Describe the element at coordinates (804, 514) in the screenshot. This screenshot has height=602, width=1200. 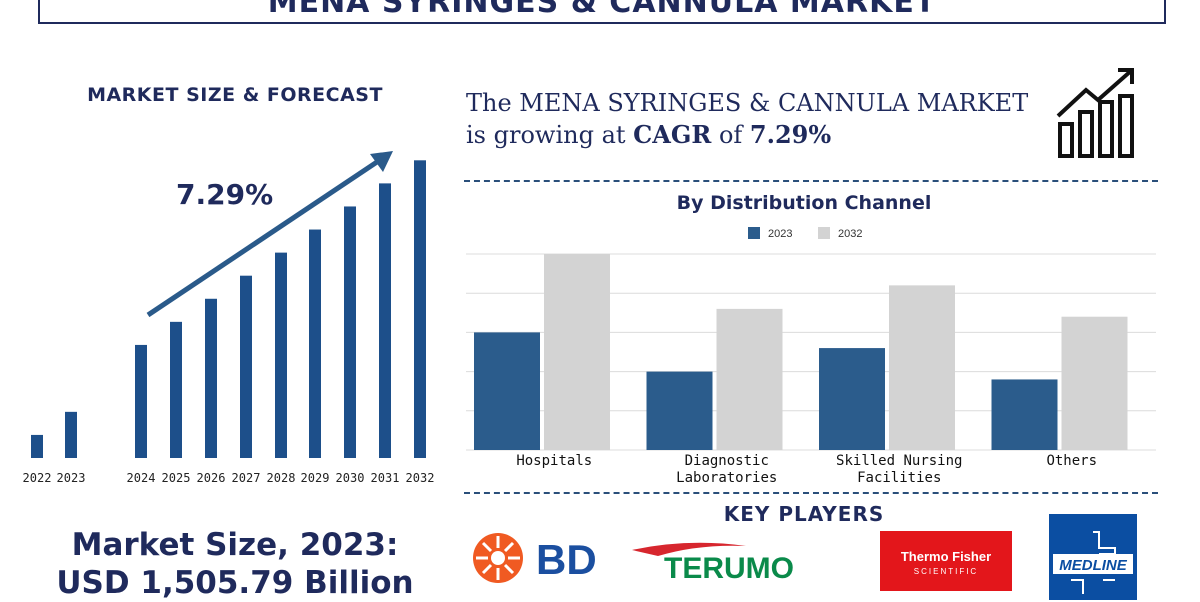
I see `key-players-title: KEY PLAYERS` at that location.